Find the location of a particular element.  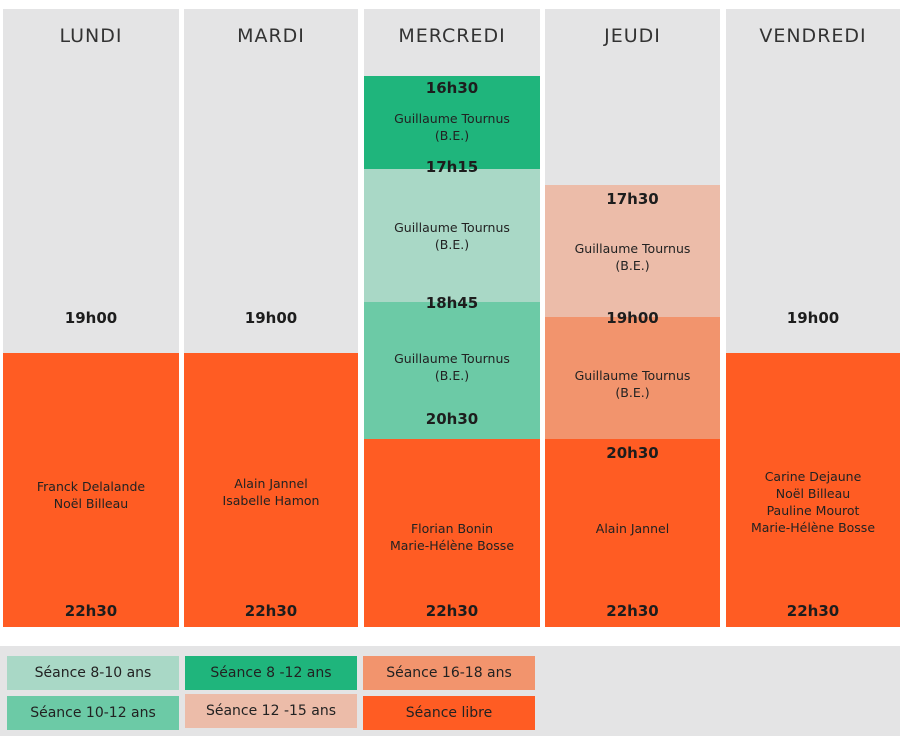

legend-item-16-18: Séance 16-18 ans is located at coordinates (449, 673).